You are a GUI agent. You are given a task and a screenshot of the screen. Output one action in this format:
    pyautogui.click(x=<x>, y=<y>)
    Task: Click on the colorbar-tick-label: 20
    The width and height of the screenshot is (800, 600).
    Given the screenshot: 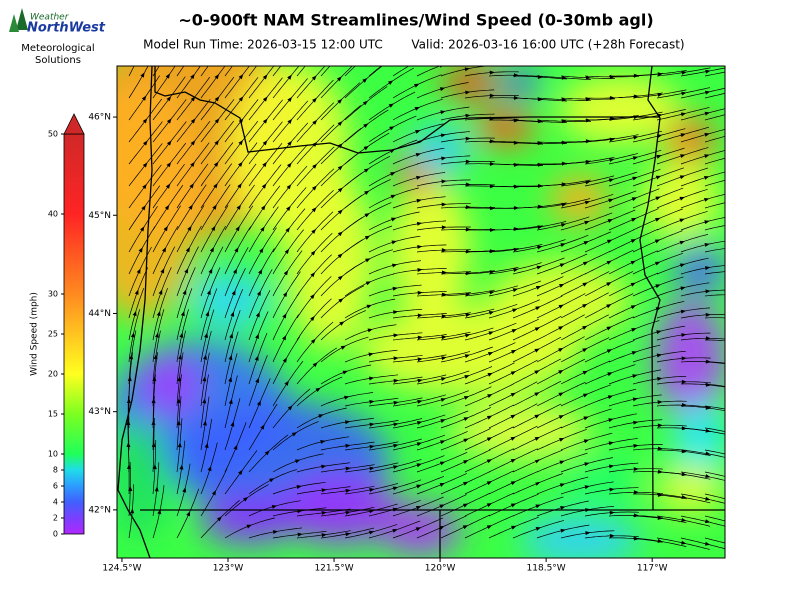 What is the action you would take?
    pyautogui.click(x=53, y=374)
    